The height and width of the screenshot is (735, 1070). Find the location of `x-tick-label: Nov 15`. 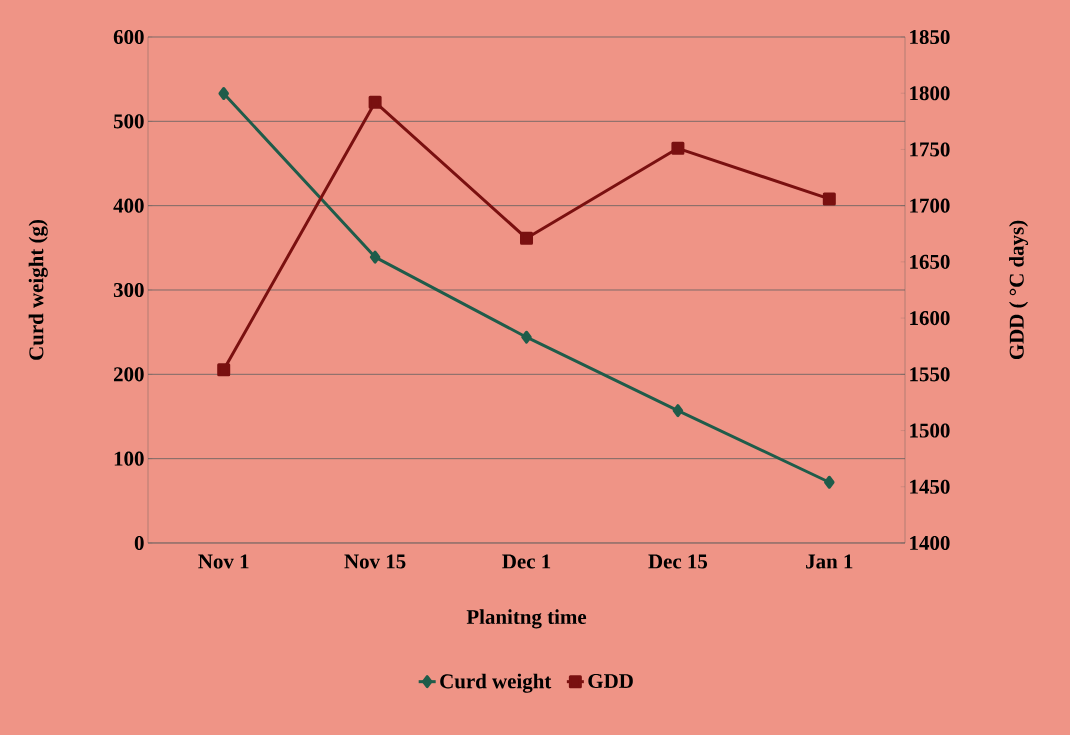

x-tick-label: Nov 15 is located at coordinates (375, 561).